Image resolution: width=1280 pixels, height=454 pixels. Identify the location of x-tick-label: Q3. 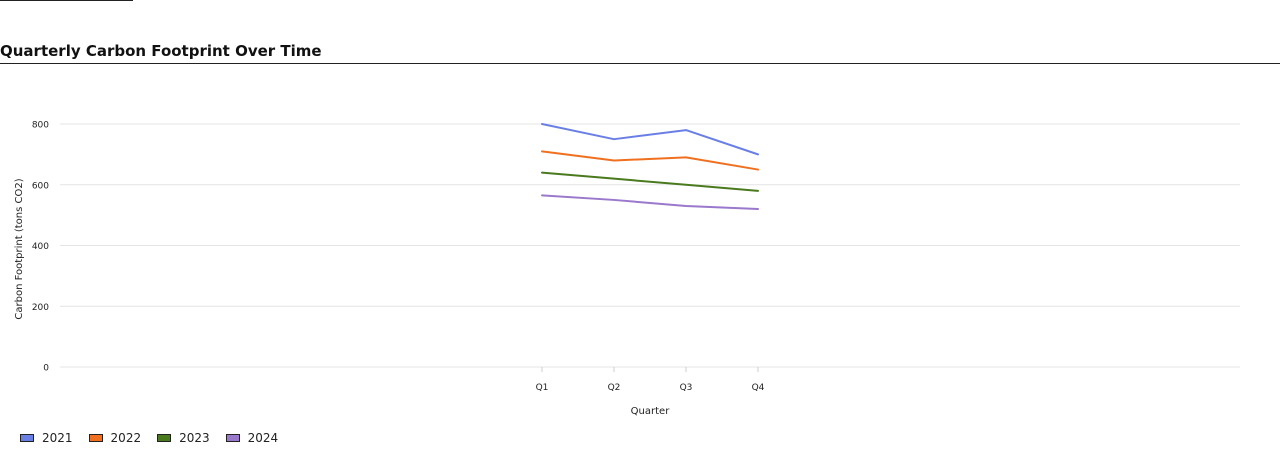
(686, 388).